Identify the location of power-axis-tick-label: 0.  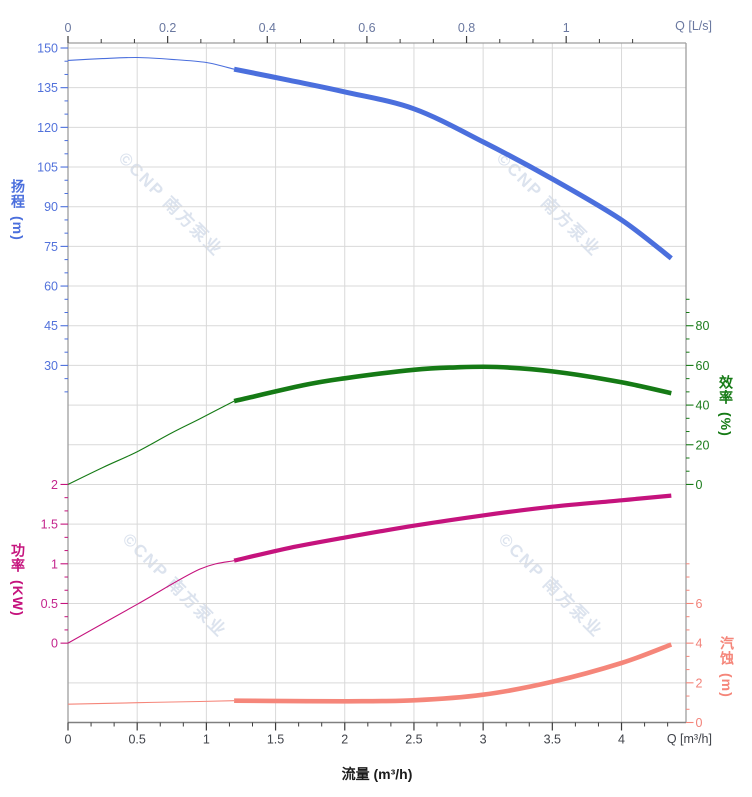
(54, 644).